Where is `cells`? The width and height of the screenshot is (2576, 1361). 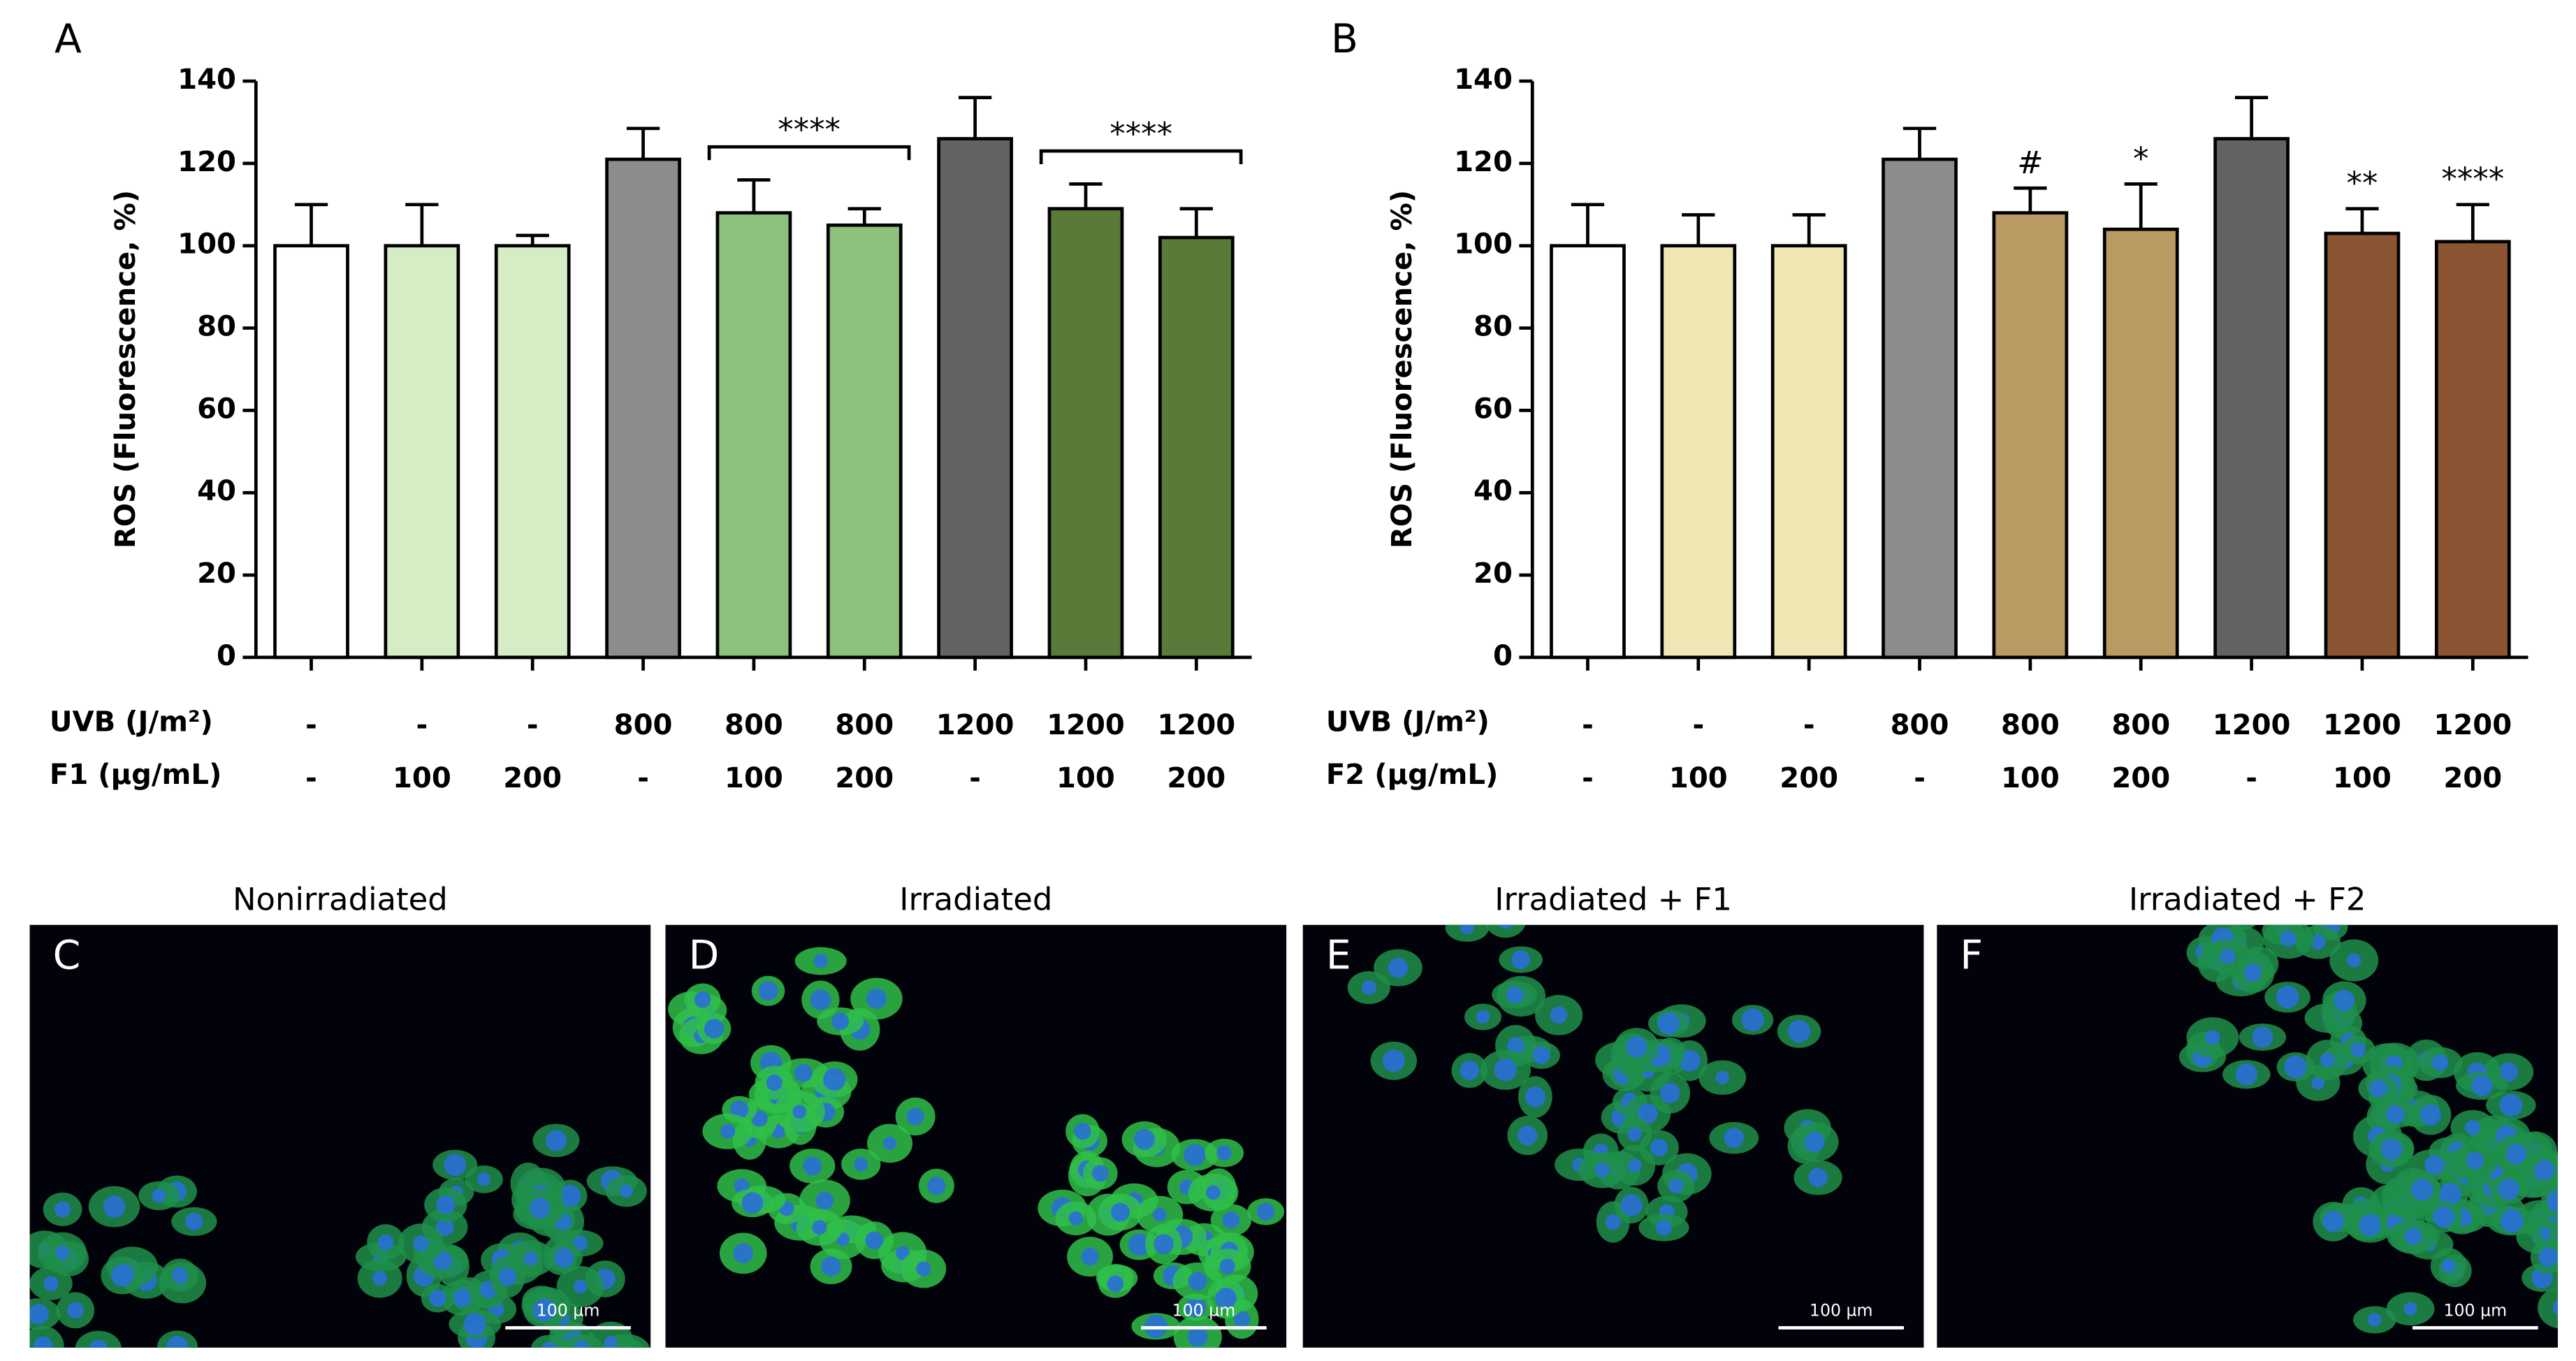
cells is located at coordinates (976, 1147).